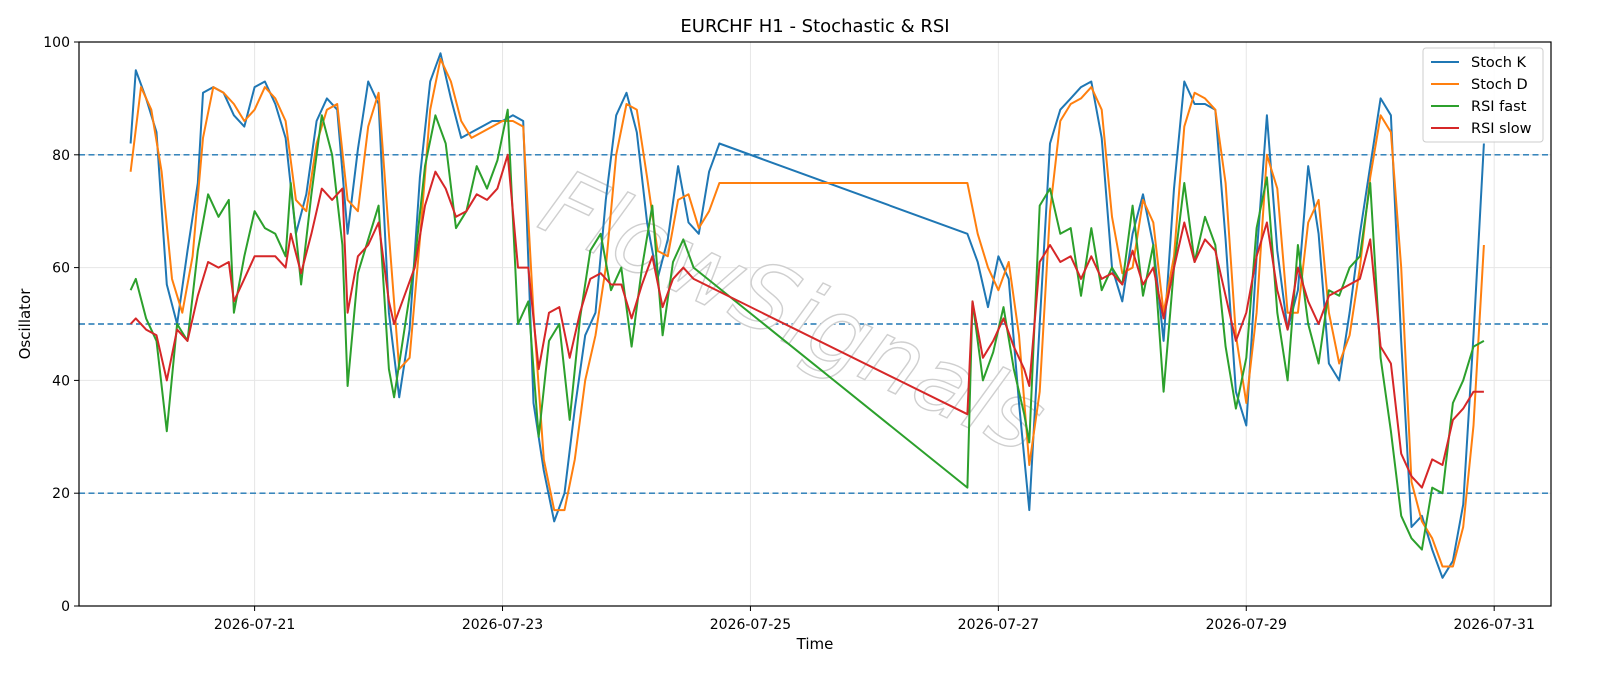 The height and width of the screenshot is (686, 1600). I want to click on legend-label: RSI fast, so click(1499, 107).